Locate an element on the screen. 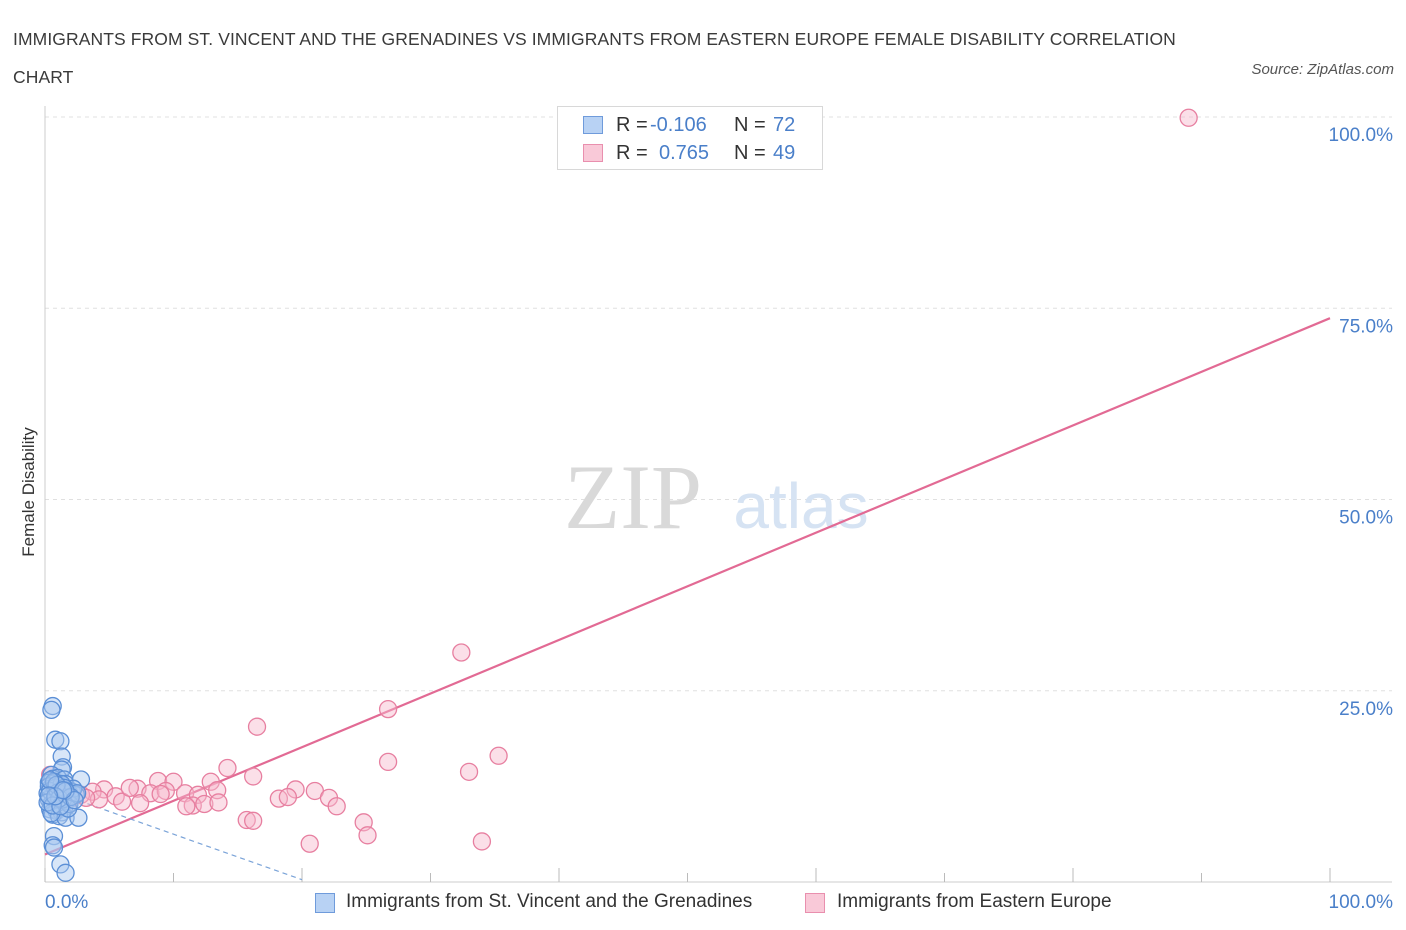  y-tick-label: 25.0% is located at coordinates (1366, 709).